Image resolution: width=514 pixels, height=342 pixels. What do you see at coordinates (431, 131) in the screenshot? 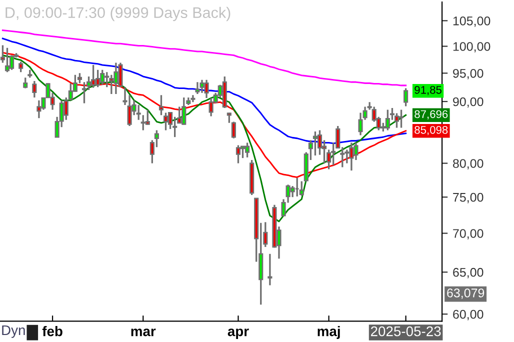
I see `annotation: 85,098` at bounding box center [431, 131].